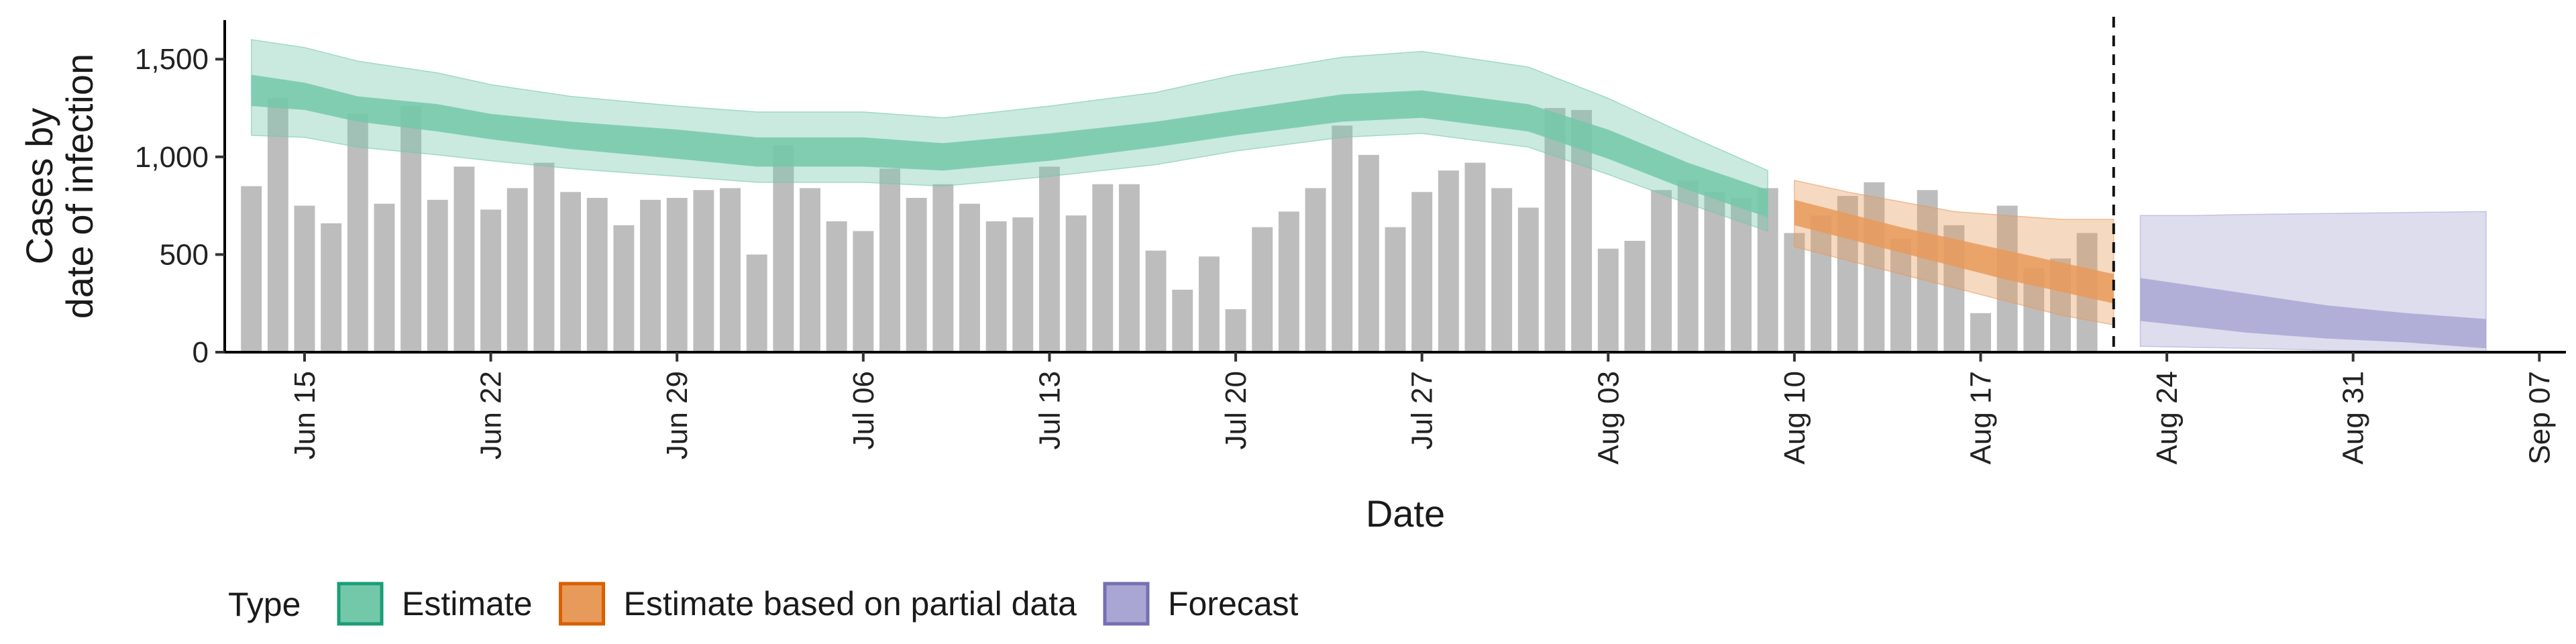  Describe the element at coordinates (184, 254) in the screenshot. I see `y-tick-label: 500` at that location.